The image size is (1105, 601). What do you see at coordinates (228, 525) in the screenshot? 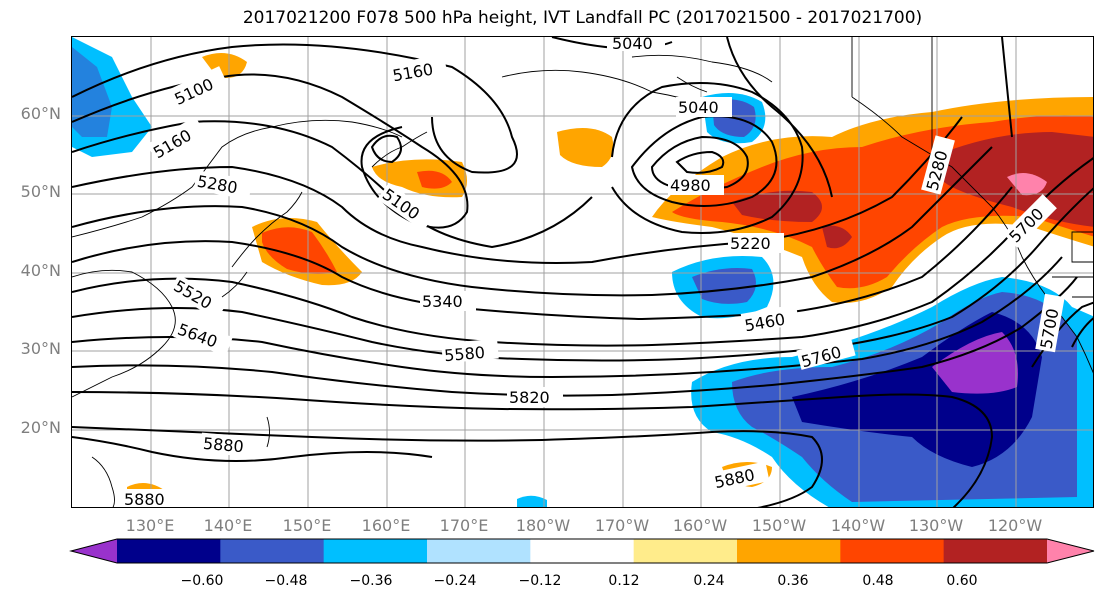
I see `longitude-label: 140°E` at bounding box center [228, 525].